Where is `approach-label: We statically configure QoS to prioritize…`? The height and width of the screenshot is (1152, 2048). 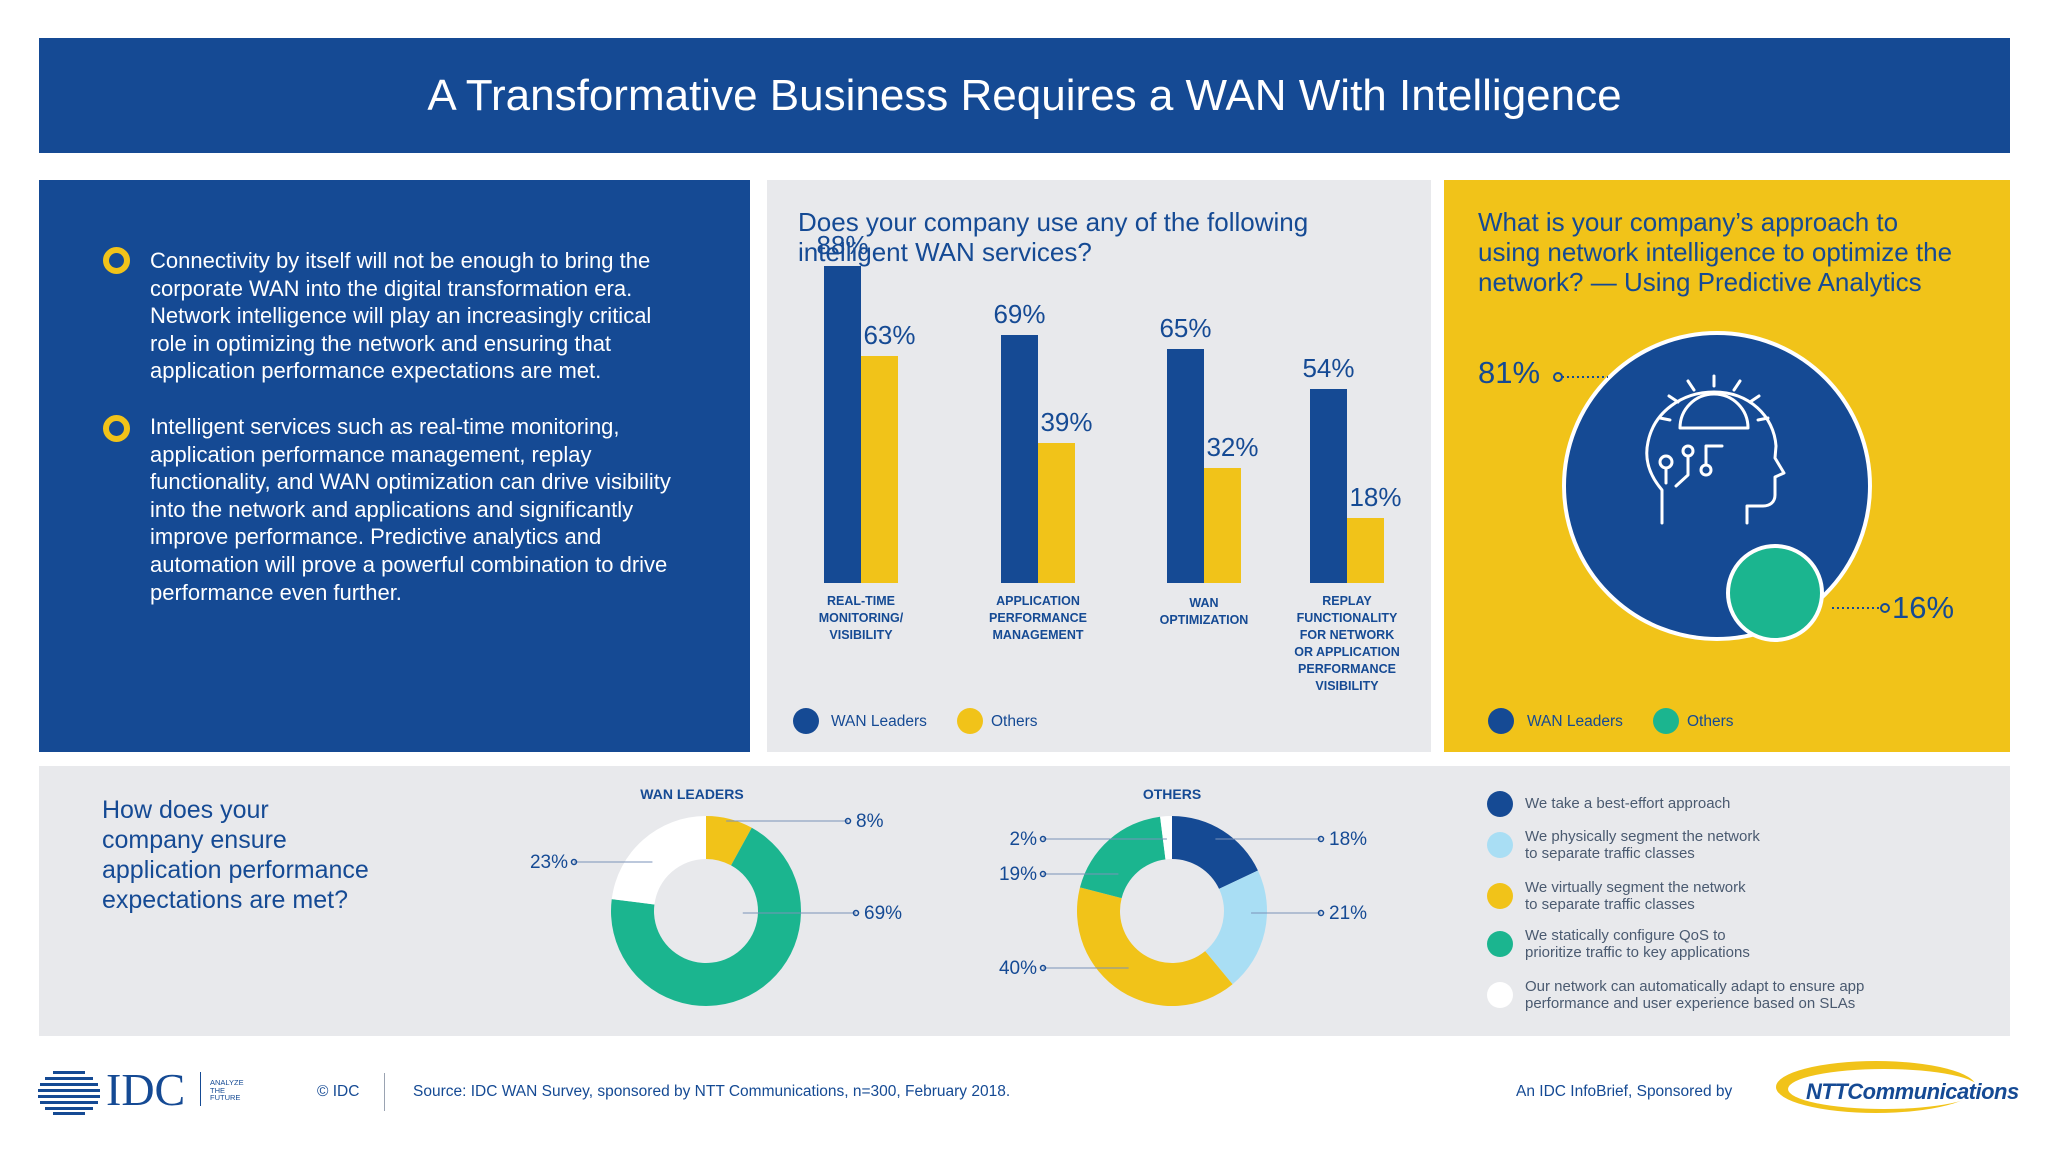 approach-label: We statically configure QoS to prioritize… is located at coordinates (1637, 944).